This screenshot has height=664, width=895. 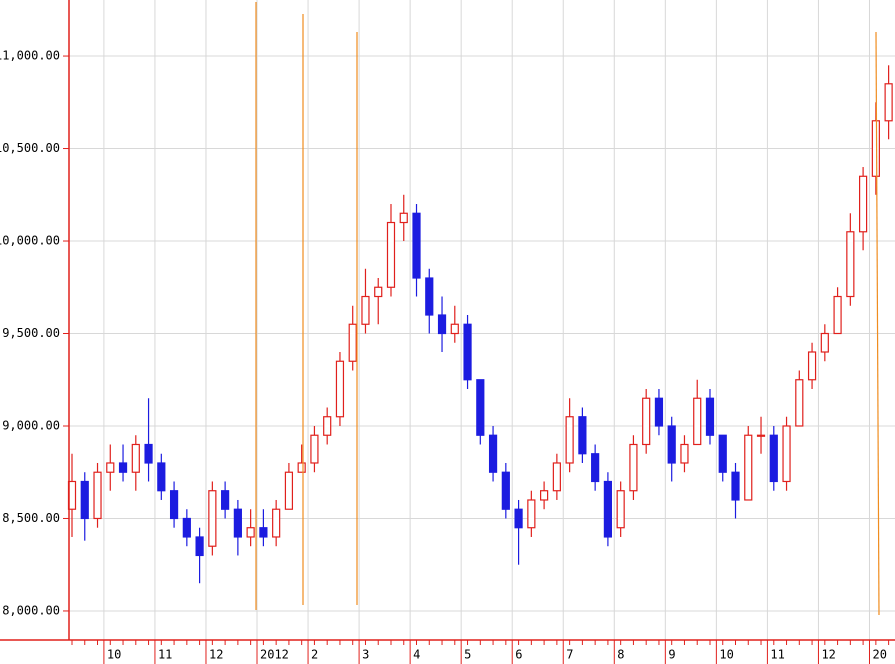 I want to click on x-tick-label: 9, so click(x=671, y=655).